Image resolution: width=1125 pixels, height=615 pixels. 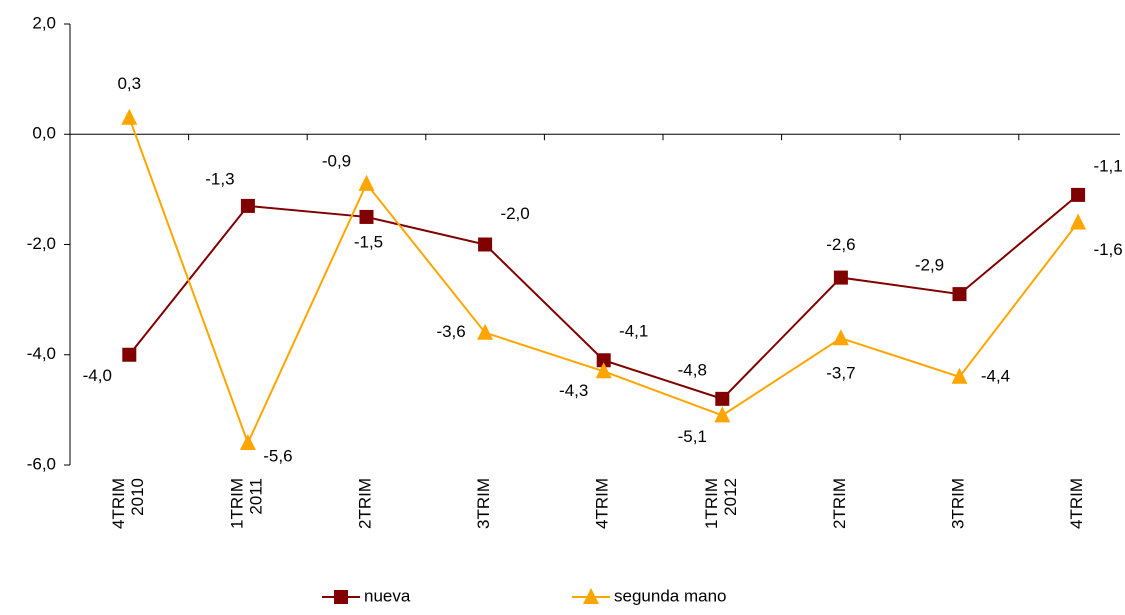 What do you see at coordinates (840, 244) in the screenshot?
I see `data-label: -2,6` at bounding box center [840, 244].